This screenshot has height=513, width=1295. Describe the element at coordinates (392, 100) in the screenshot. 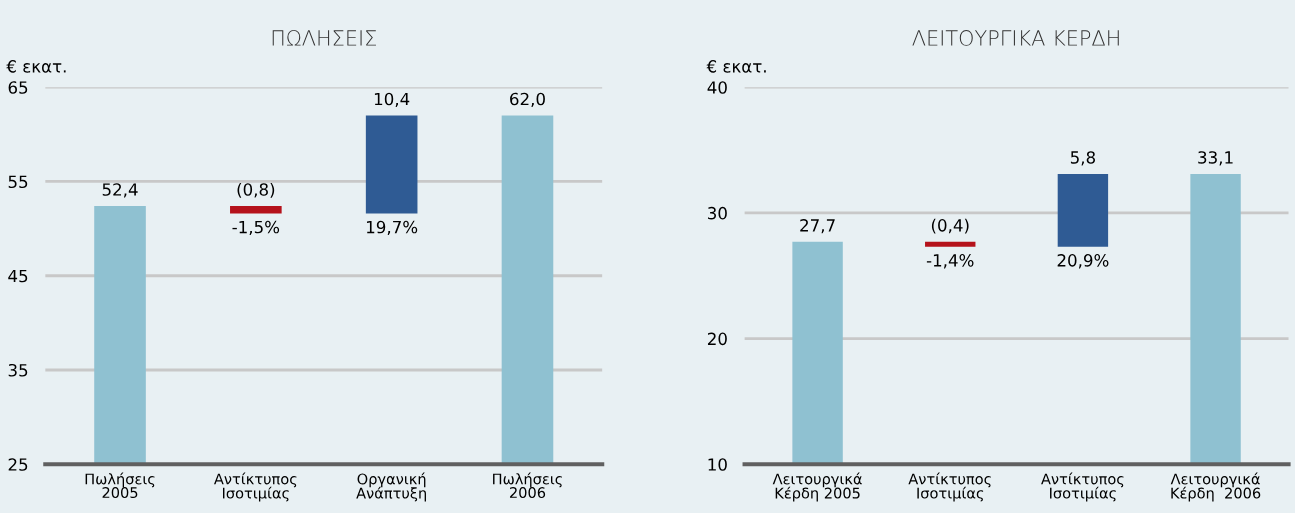

I see `data-label: 10,4` at that location.